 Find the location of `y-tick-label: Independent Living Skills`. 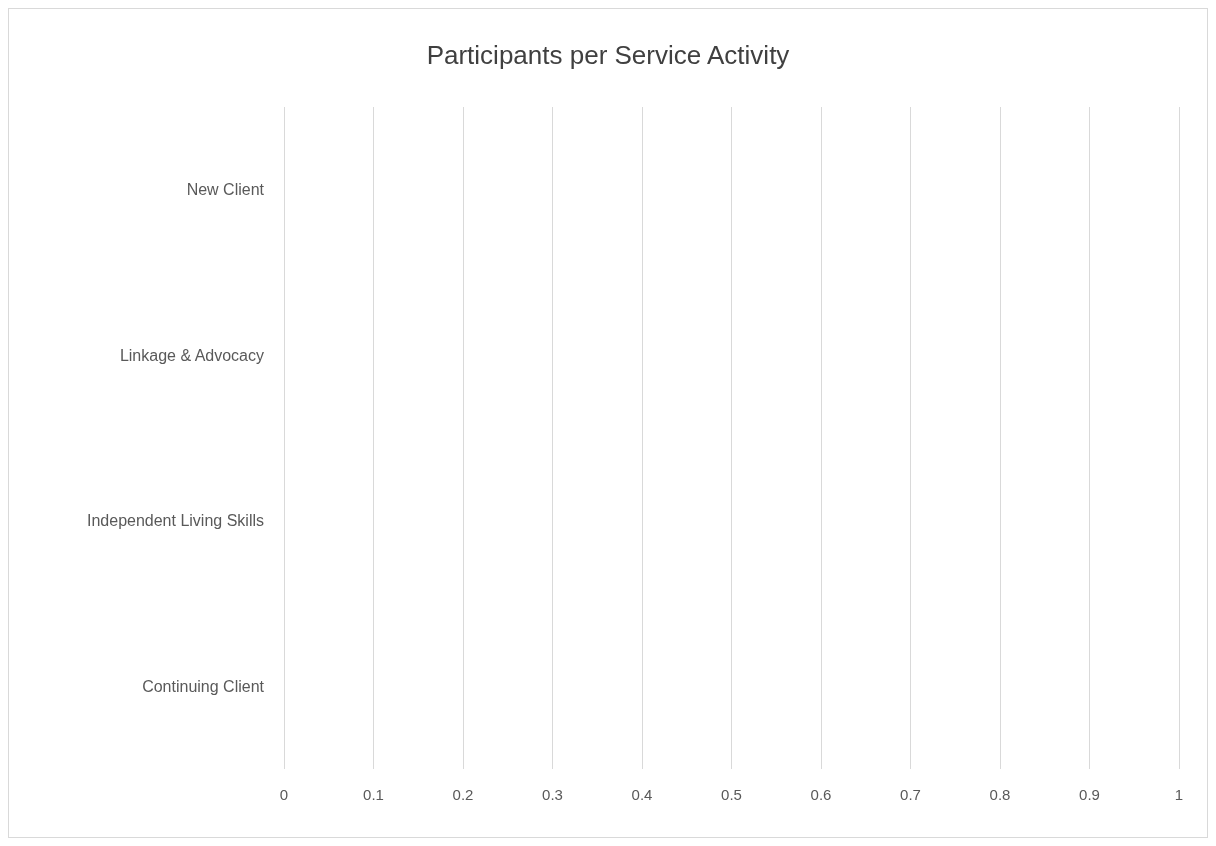

y-tick-label: Independent Living Skills is located at coordinates (175, 521).